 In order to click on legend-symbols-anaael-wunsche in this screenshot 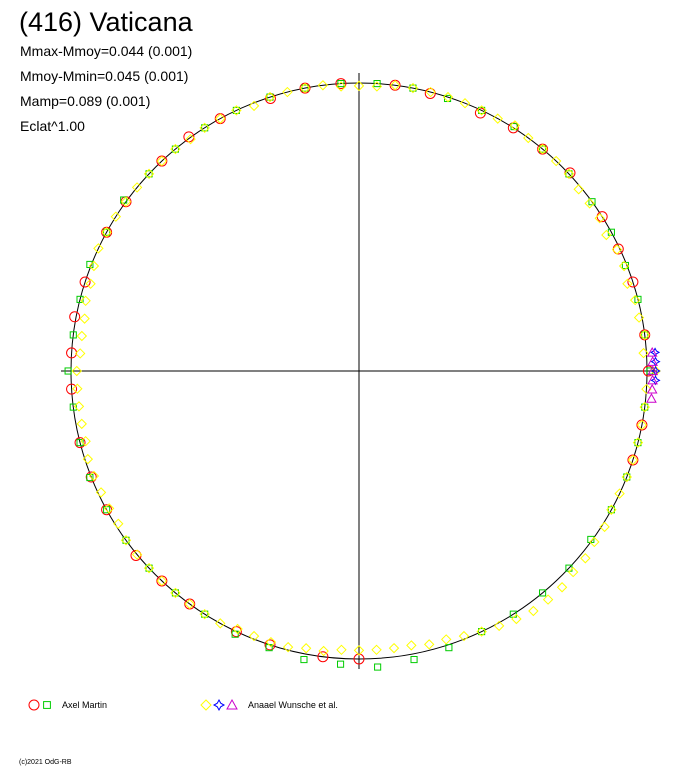, I will do `click(219, 705)`.